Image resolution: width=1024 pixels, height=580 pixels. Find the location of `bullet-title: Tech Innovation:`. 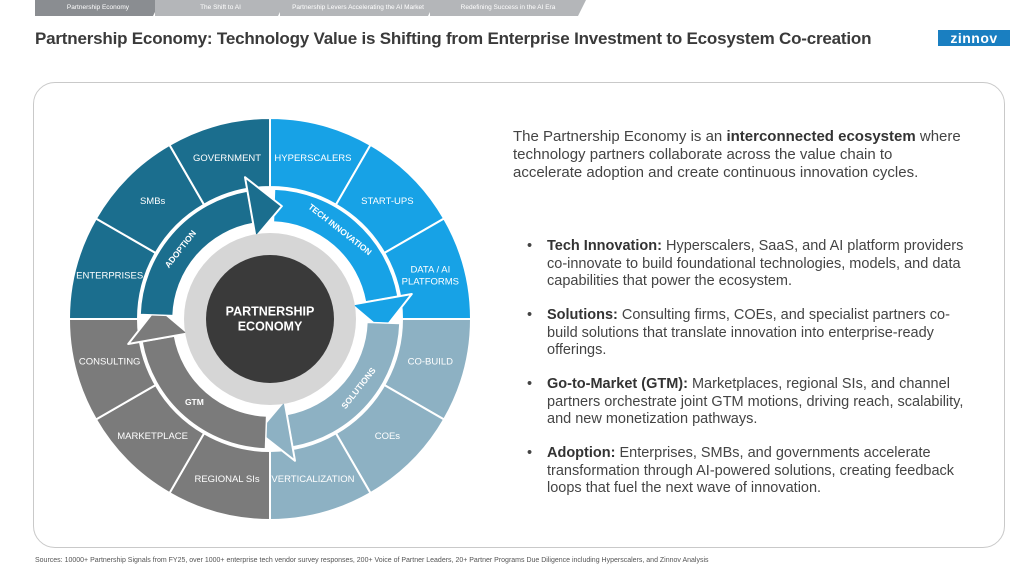

bullet-title: Tech Innovation: is located at coordinates (604, 246).